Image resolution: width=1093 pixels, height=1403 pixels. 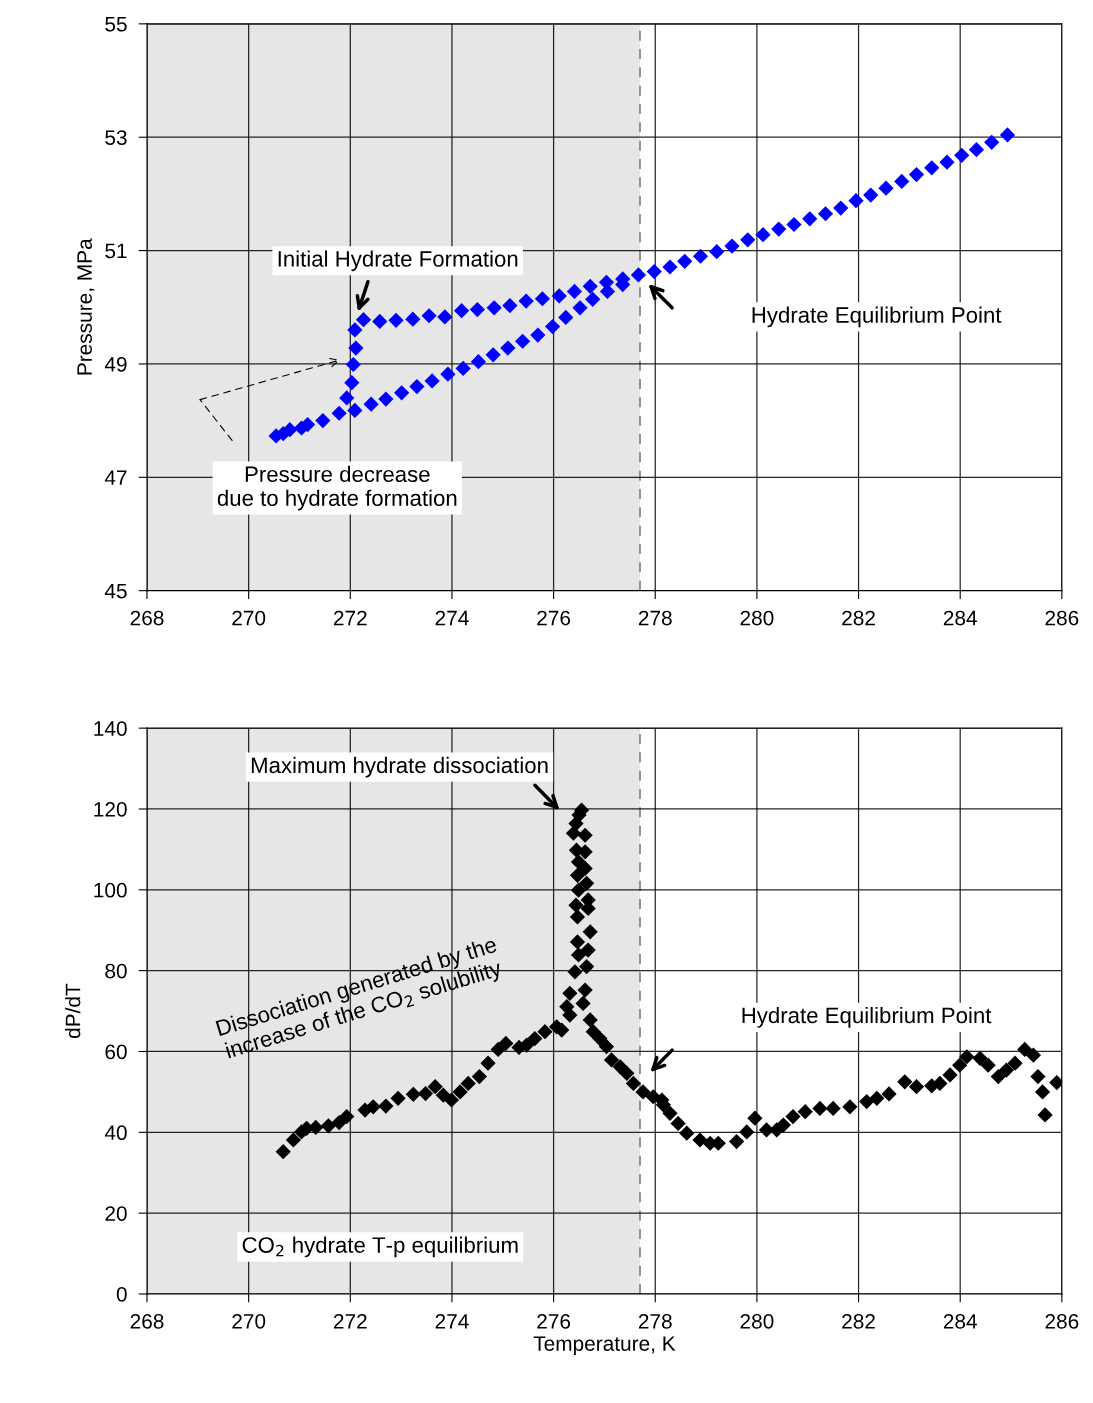 What do you see at coordinates (110, 890) in the screenshot?
I see `y-tick-label: 100` at bounding box center [110, 890].